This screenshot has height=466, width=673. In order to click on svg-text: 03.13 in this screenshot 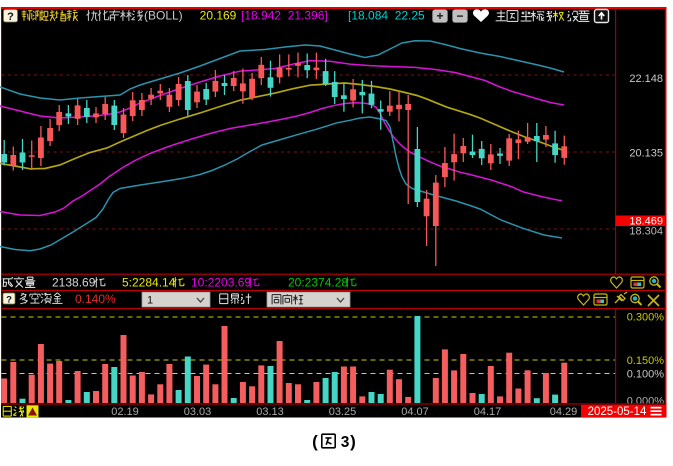, I will do `click(270, 412)`.